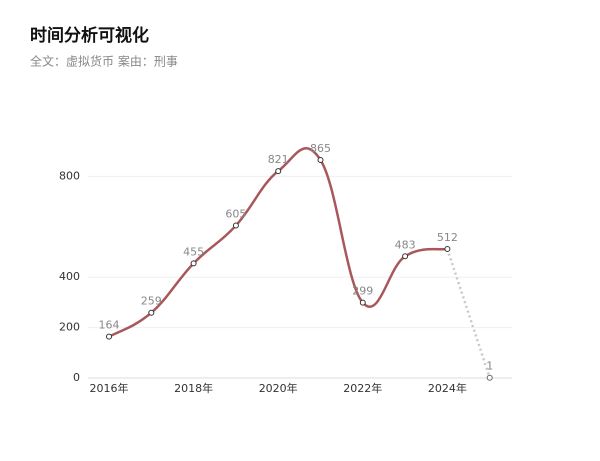  Describe the element at coordinates (468, 313) in the screenshot. I see `line-tail` at that location.